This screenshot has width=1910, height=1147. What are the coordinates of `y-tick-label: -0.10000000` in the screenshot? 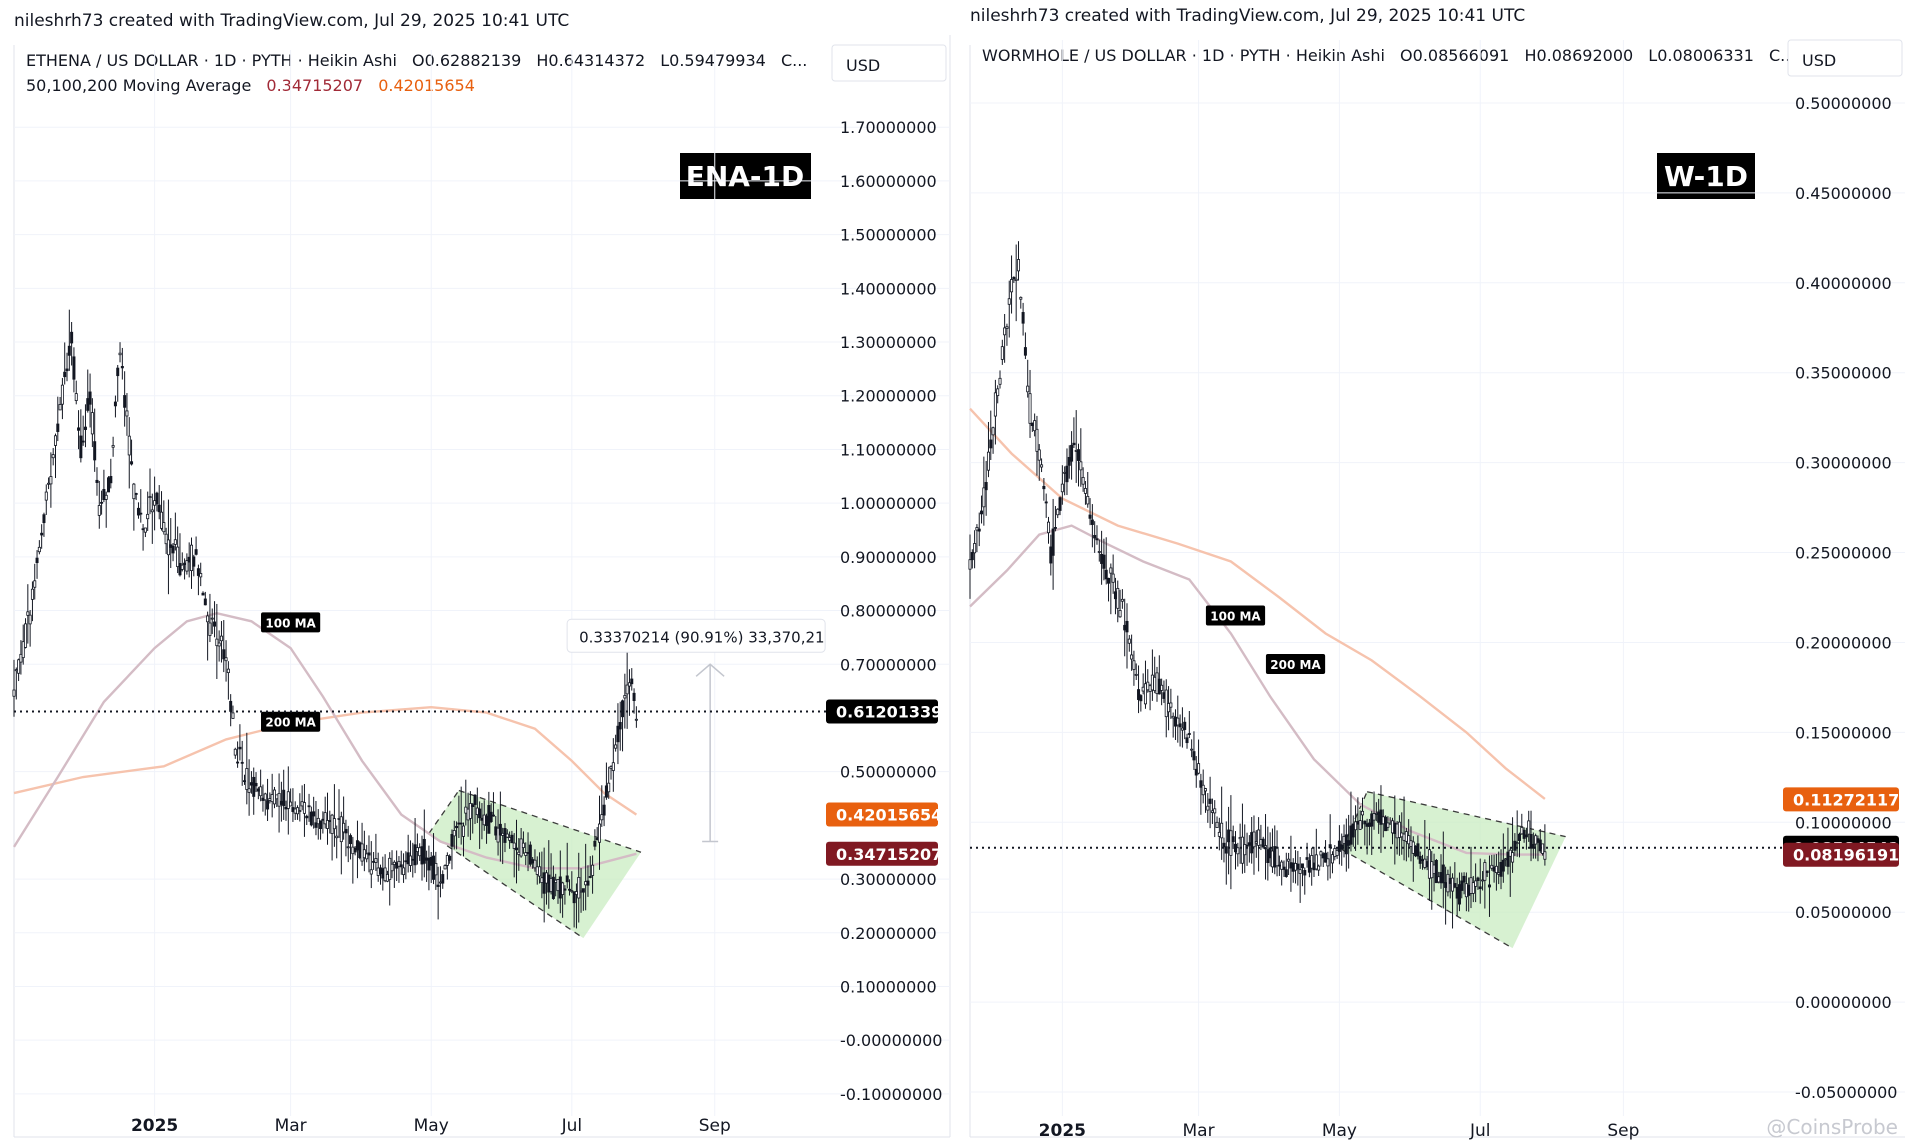 It's located at (891, 1094).